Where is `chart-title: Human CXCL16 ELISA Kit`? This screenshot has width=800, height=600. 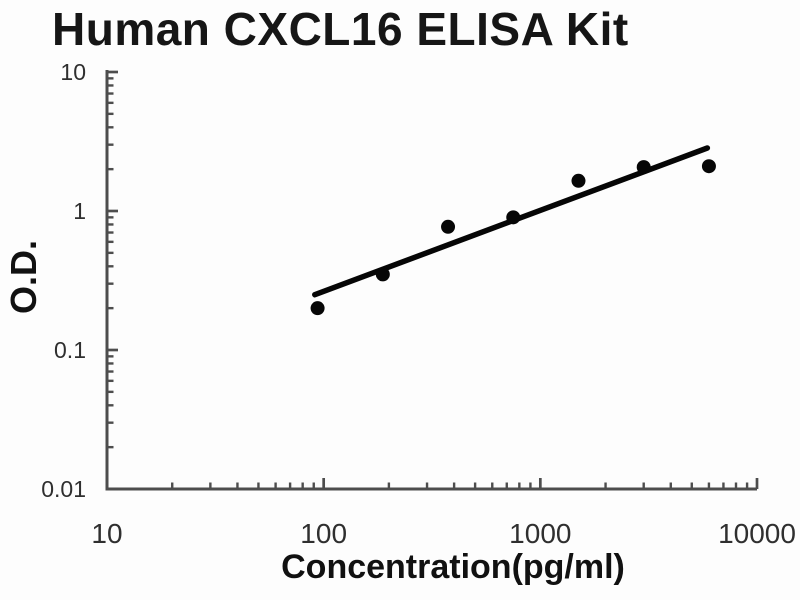
chart-title: Human CXCL16 ELISA Kit is located at coordinates (340, 29).